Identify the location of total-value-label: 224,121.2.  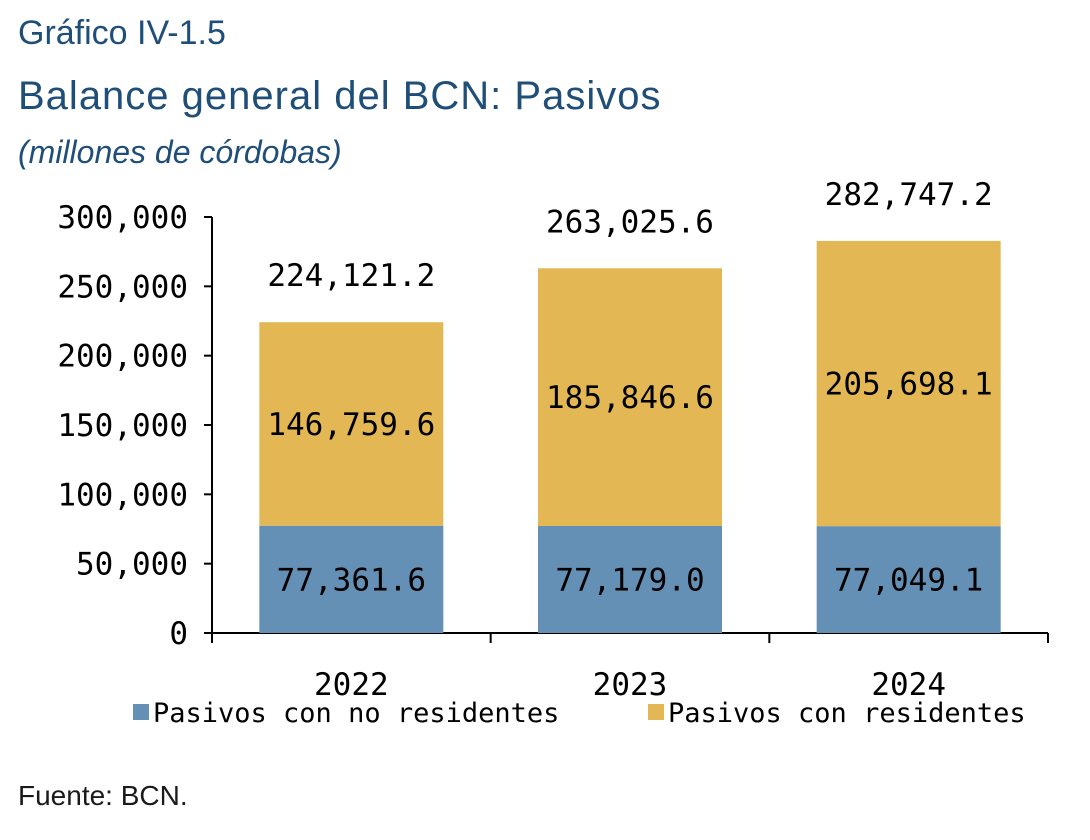
(351, 276).